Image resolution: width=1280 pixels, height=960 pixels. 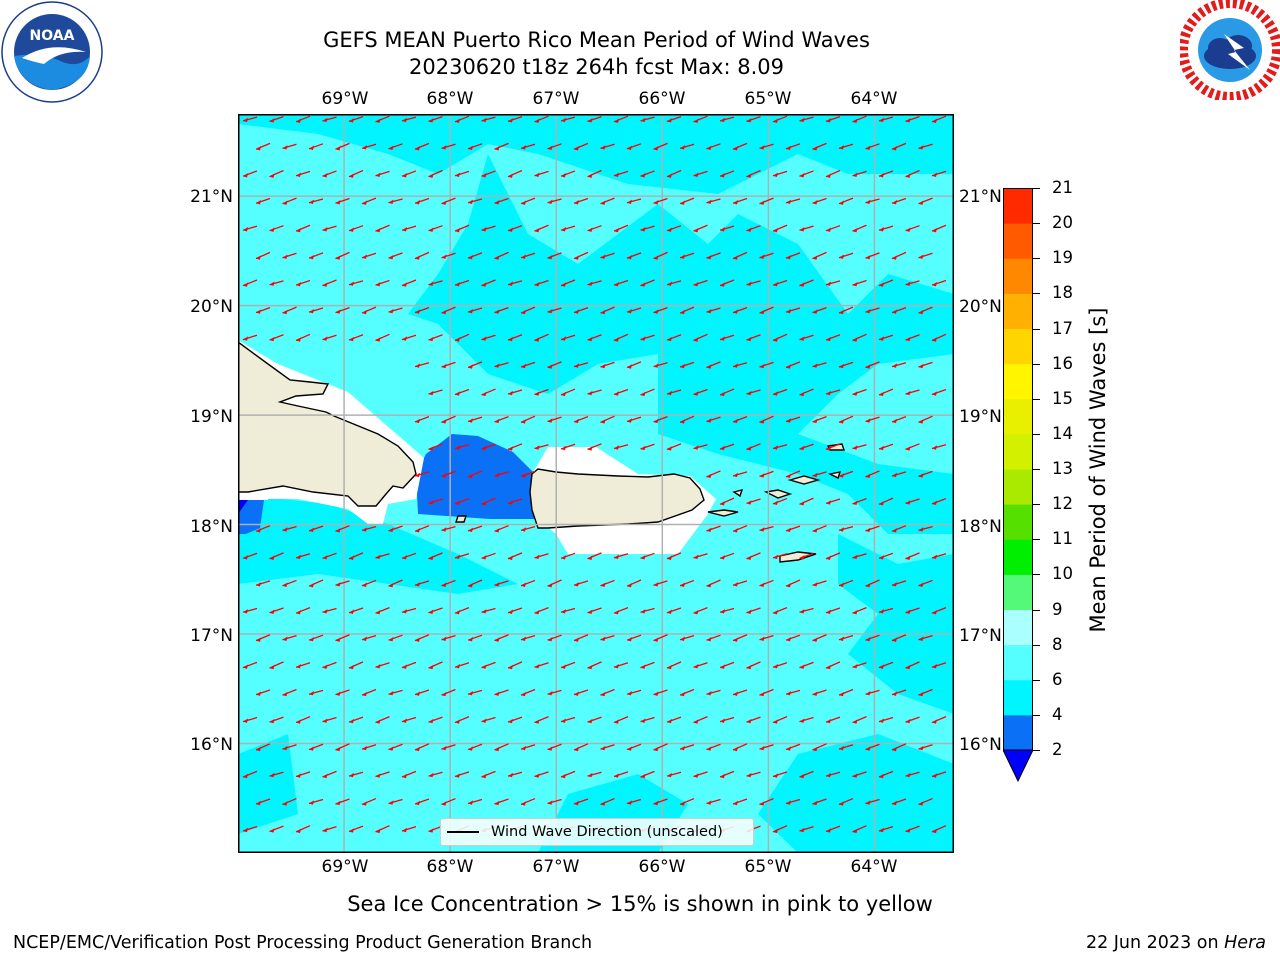 What do you see at coordinates (345, 99) in the screenshot?
I see `lon-label-top: 69°W` at bounding box center [345, 99].